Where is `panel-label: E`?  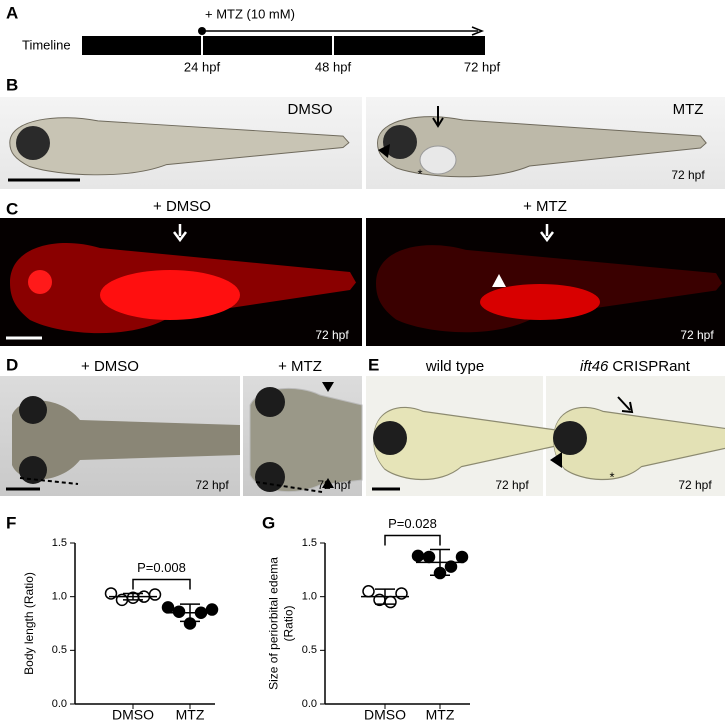
panel-label: E is located at coordinates (373, 364).